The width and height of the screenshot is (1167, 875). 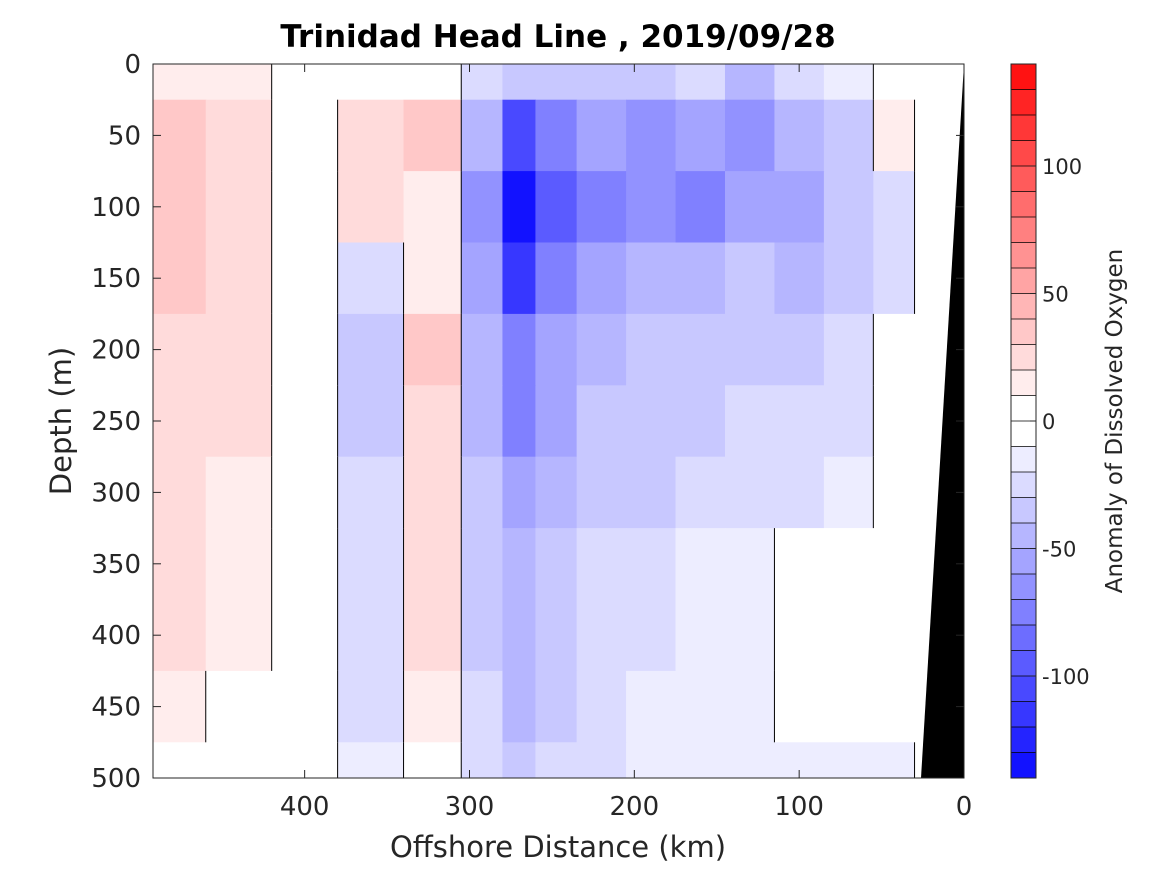 I want to click on y-tick-label: 50, so click(x=124, y=136).